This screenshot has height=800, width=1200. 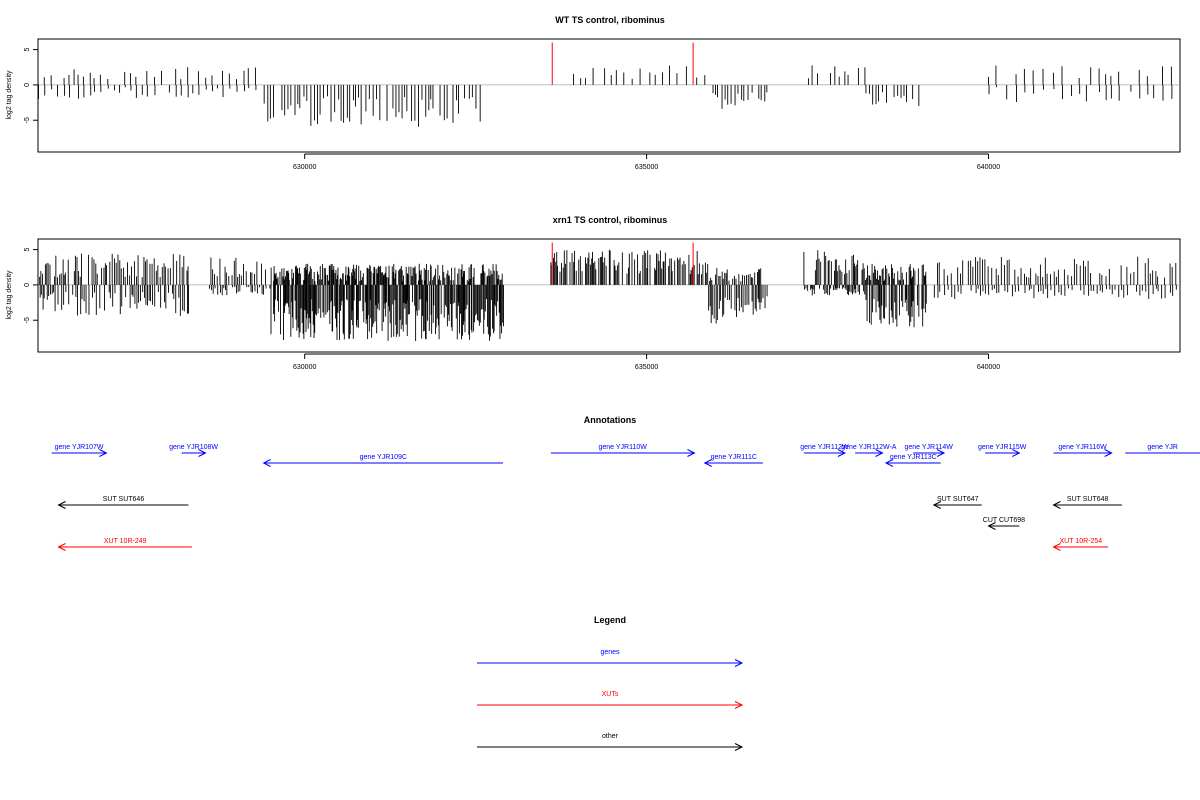 I want to click on feature-label: gene YJR112W, so click(x=824, y=447).